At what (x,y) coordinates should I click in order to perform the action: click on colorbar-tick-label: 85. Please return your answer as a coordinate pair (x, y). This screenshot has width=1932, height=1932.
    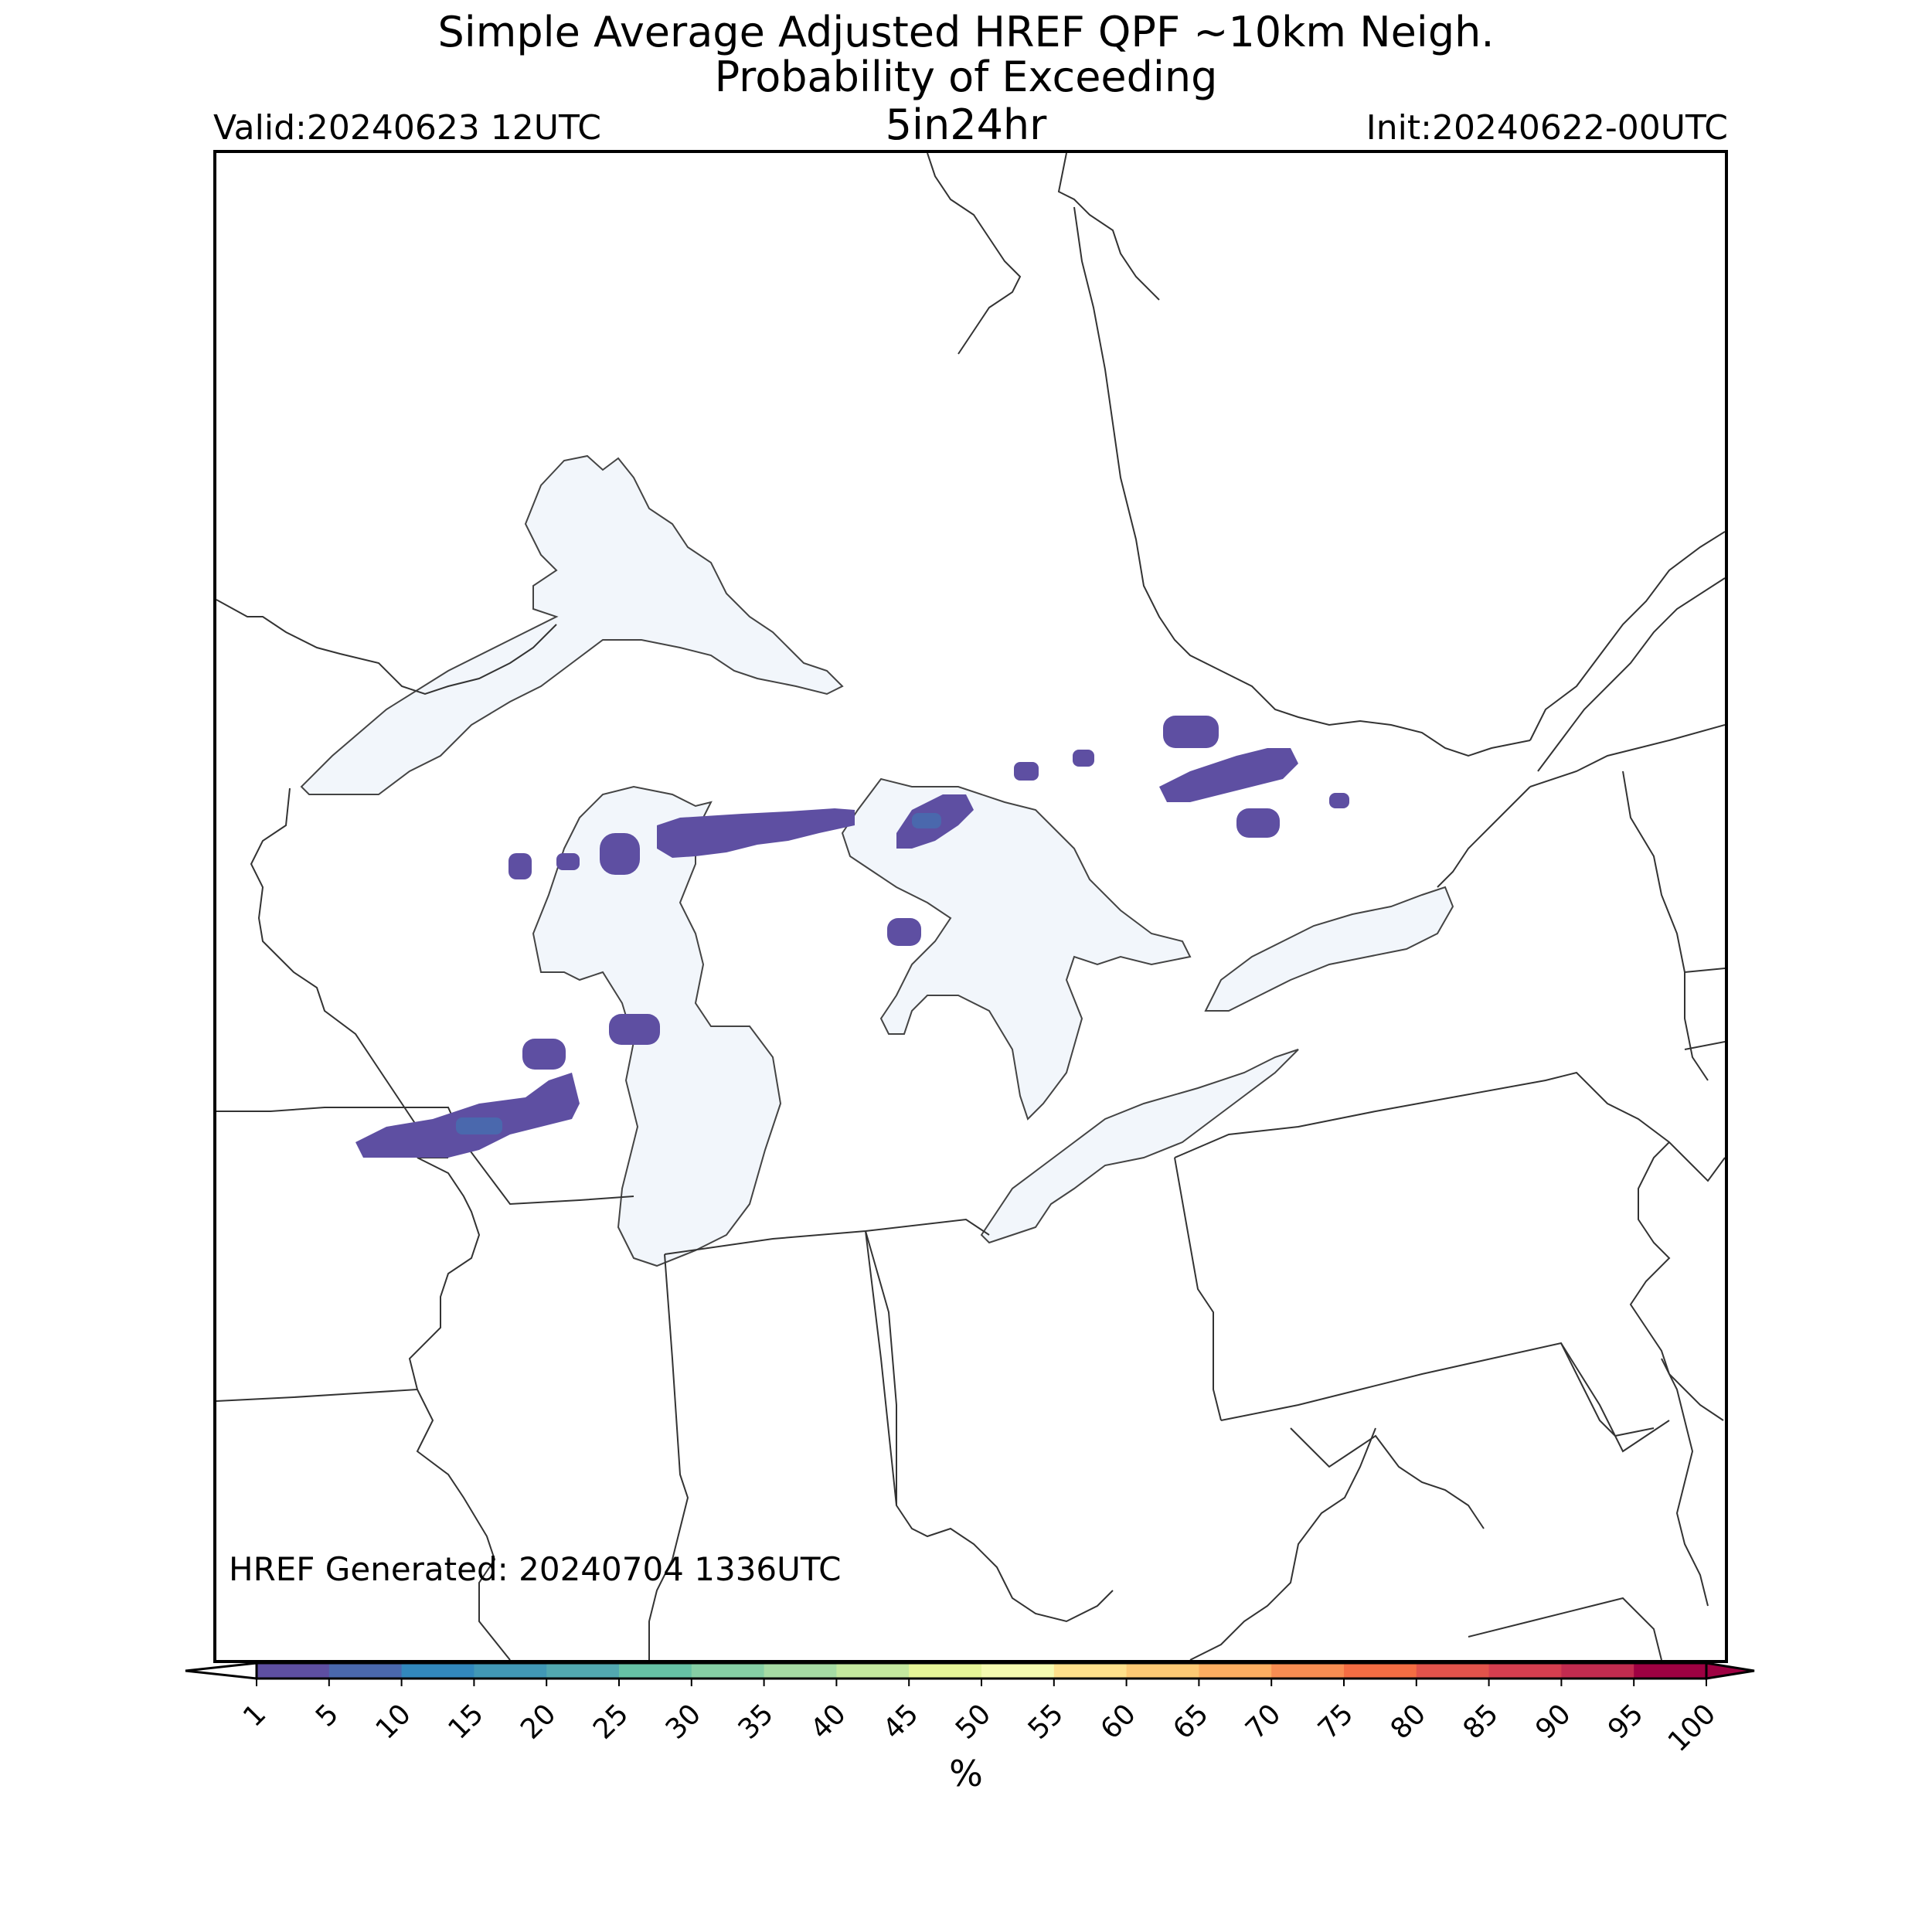
    Looking at the image, I should click on (1482, 1722).